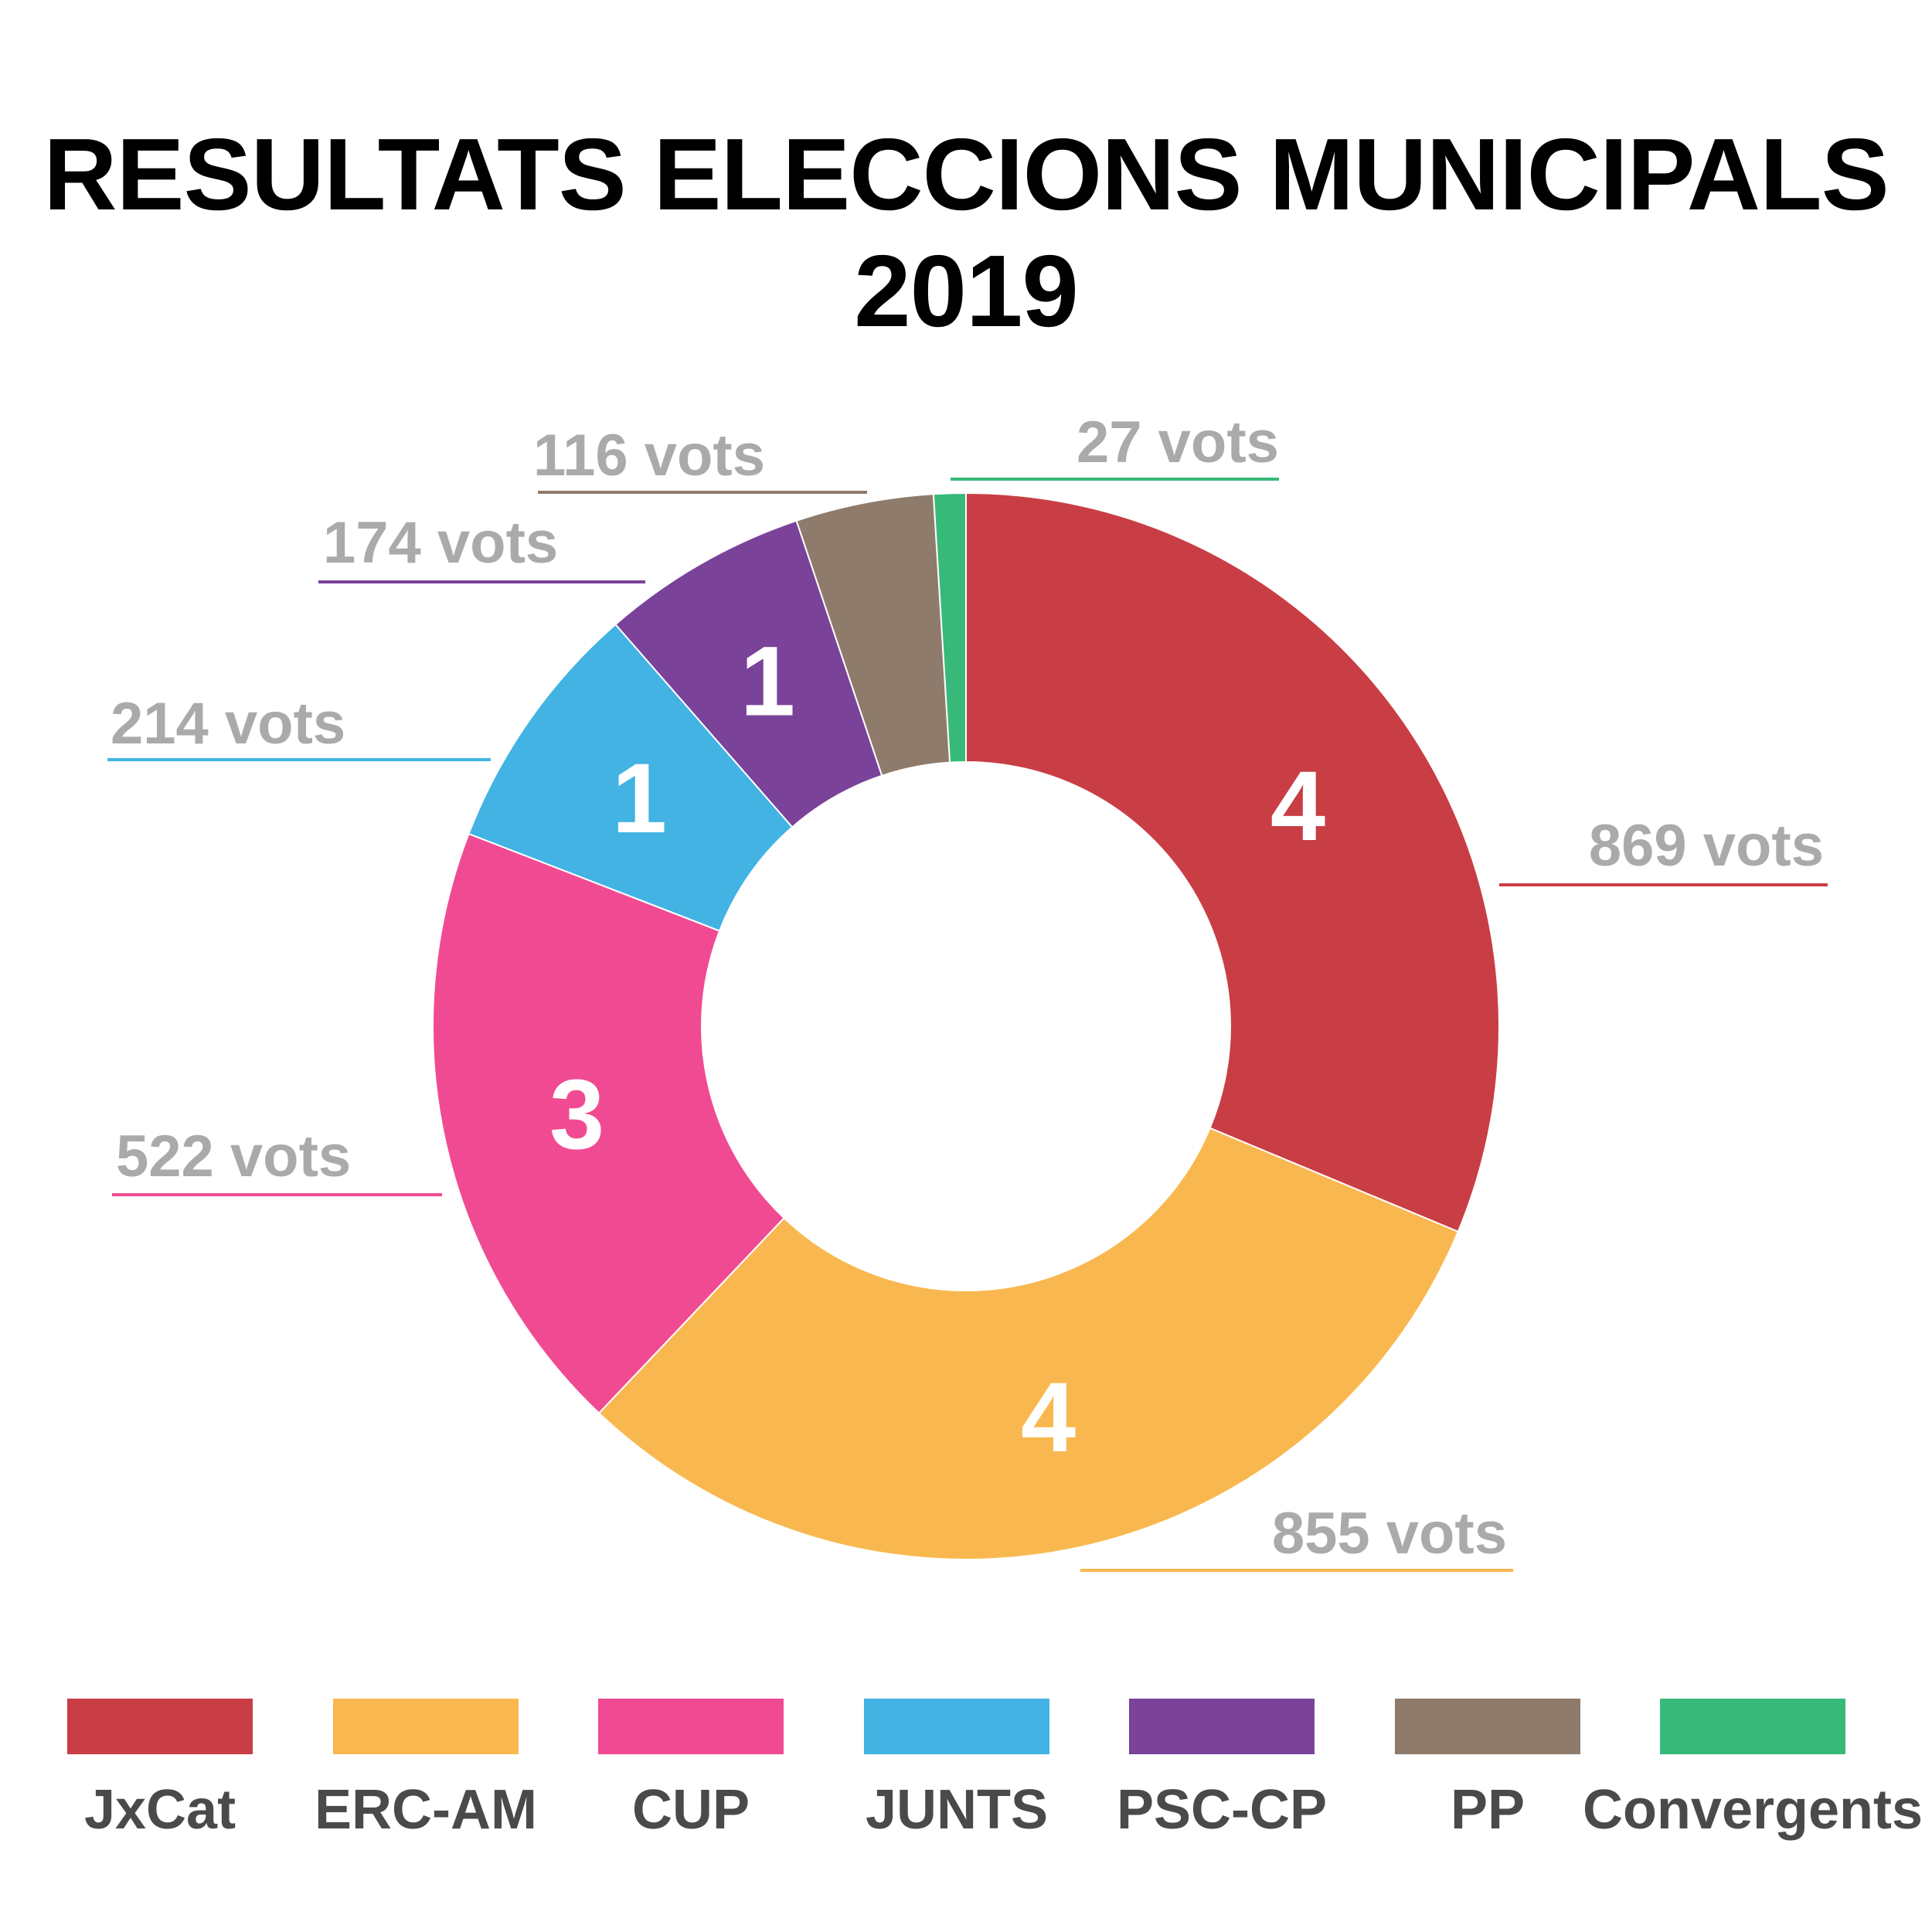 This screenshot has width=1932, height=1932. Describe the element at coordinates (1233, 863) in the screenshot. I see `slice-jxcat` at that location.